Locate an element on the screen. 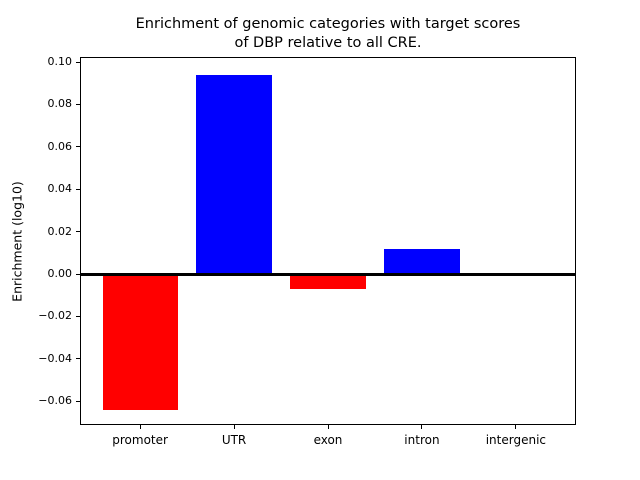  x-tick-label-promoter: promoter is located at coordinates (140, 440).